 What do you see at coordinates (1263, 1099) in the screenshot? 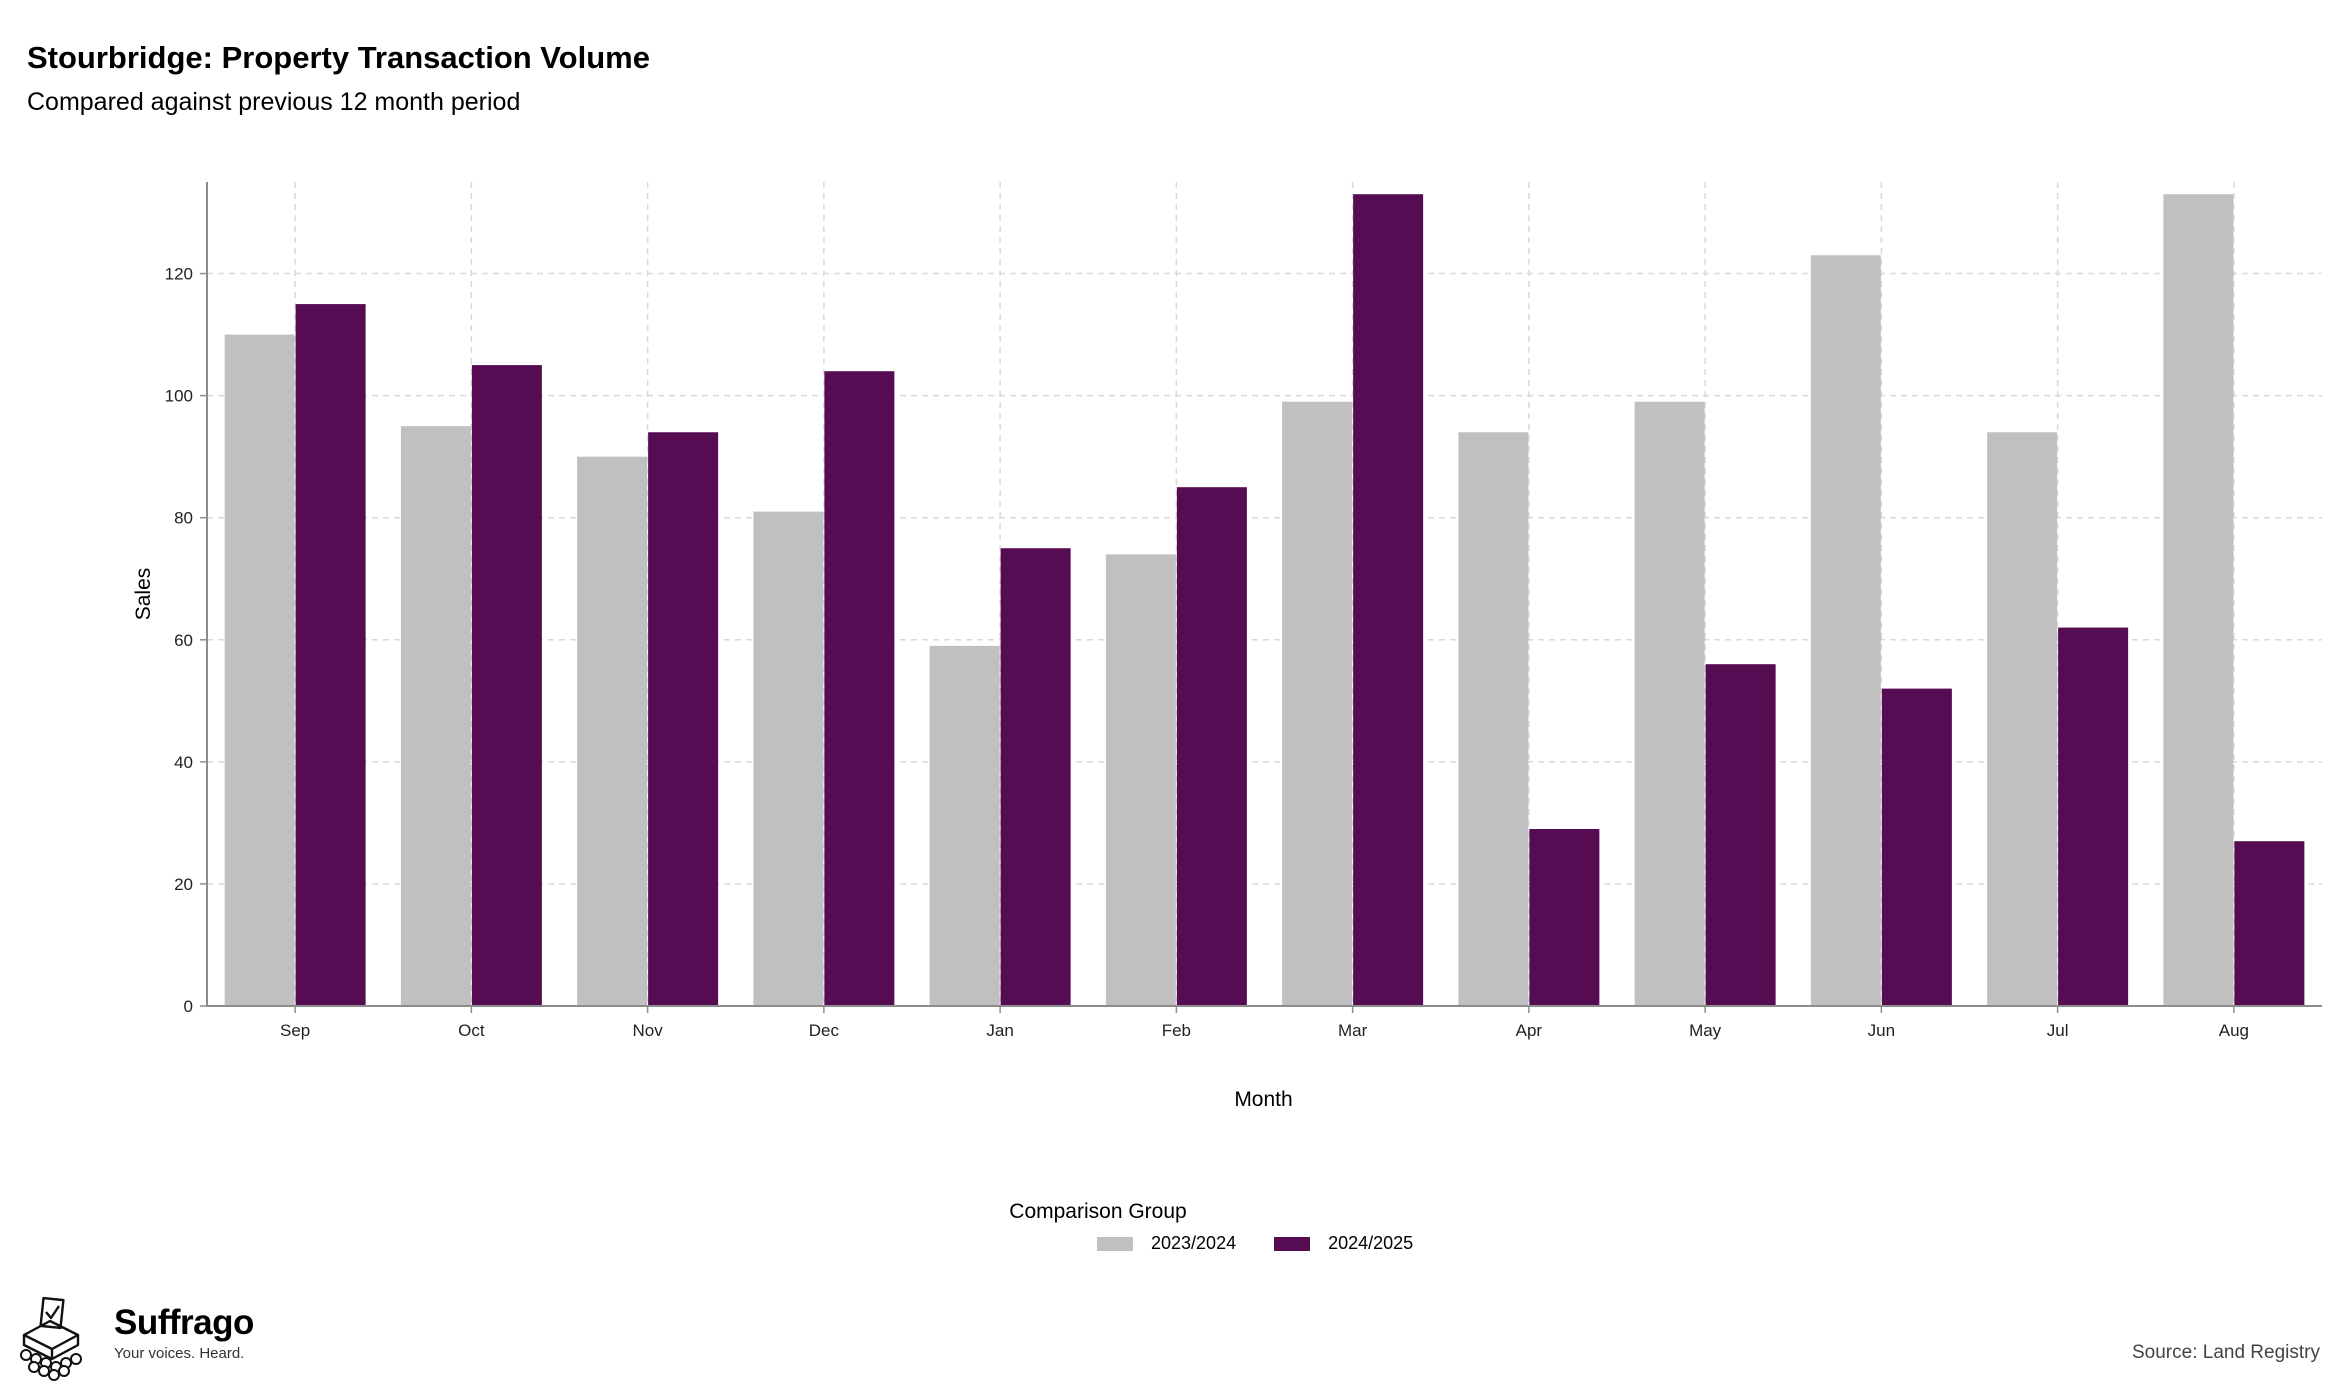
I see `x-axis-title: Month` at bounding box center [1263, 1099].